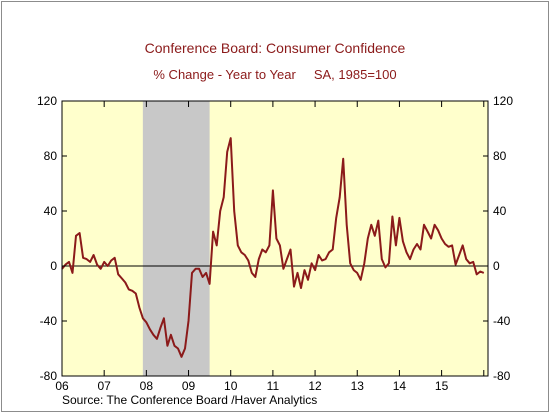 The width and height of the screenshot is (550, 413). What do you see at coordinates (502, 321) in the screenshot?
I see `y-tick-label-right: -40` at bounding box center [502, 321].